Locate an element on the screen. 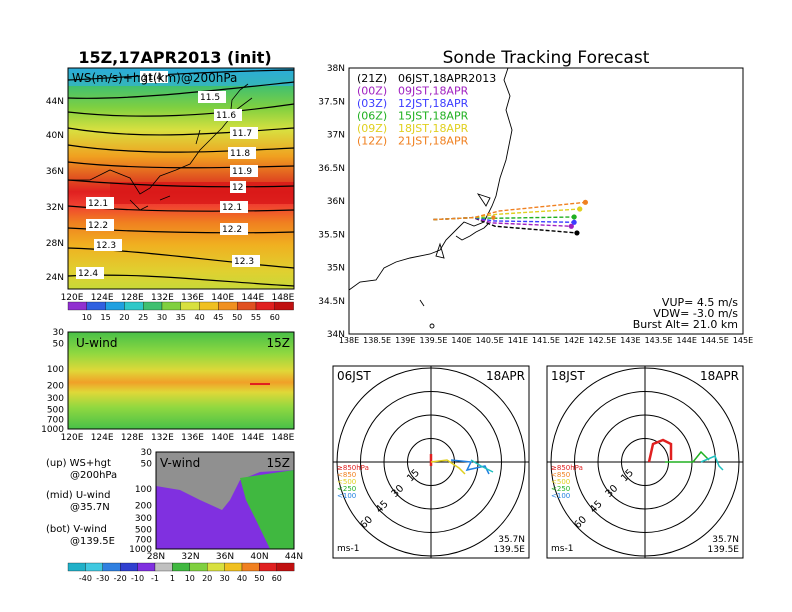  pressure-tick-label: 200 is located at coordinates (55, 386).